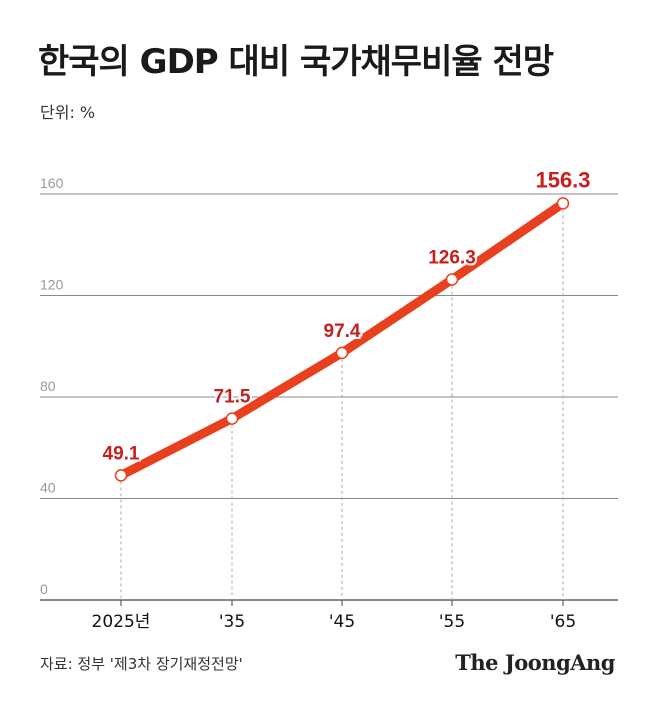  I want to click on y-tick-label: 160, so click(52, 183).